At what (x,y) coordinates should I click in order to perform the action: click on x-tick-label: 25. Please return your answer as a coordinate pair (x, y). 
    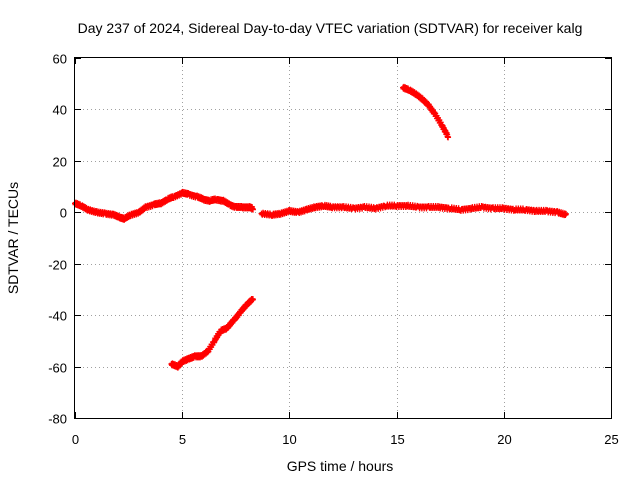
    Looking at the image, I should click on (611, 439).